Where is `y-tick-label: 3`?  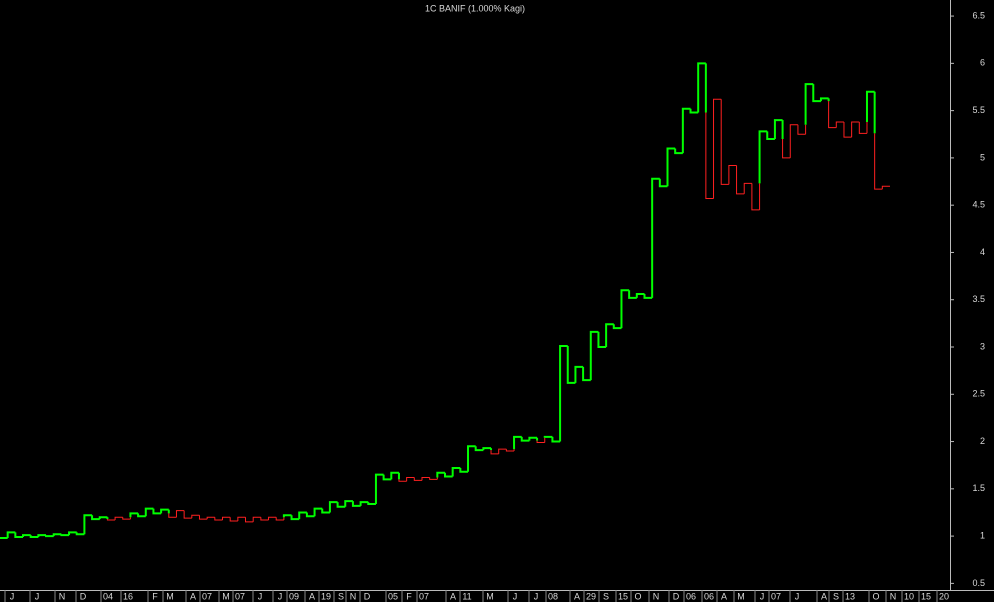 y-tick-label: 3 is located at coordinates (982, 346).